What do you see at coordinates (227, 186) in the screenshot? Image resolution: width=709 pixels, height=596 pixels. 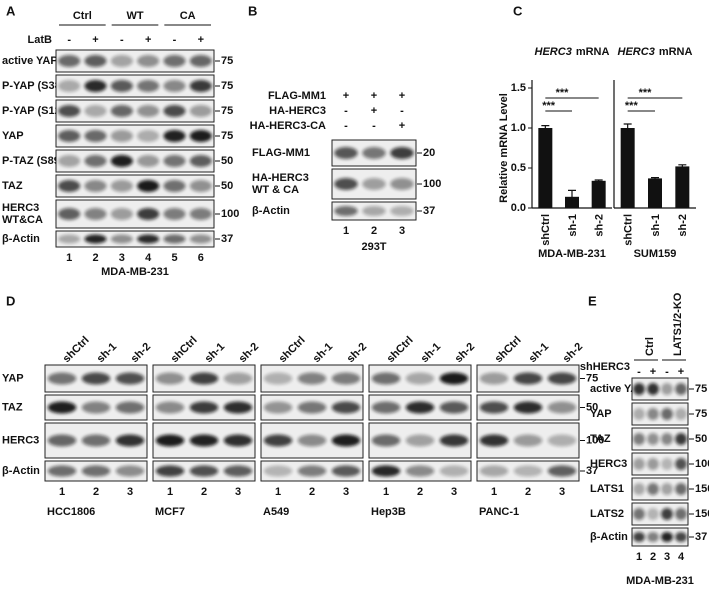 I see `marker-label: 50` at bounding box center [227, 186].